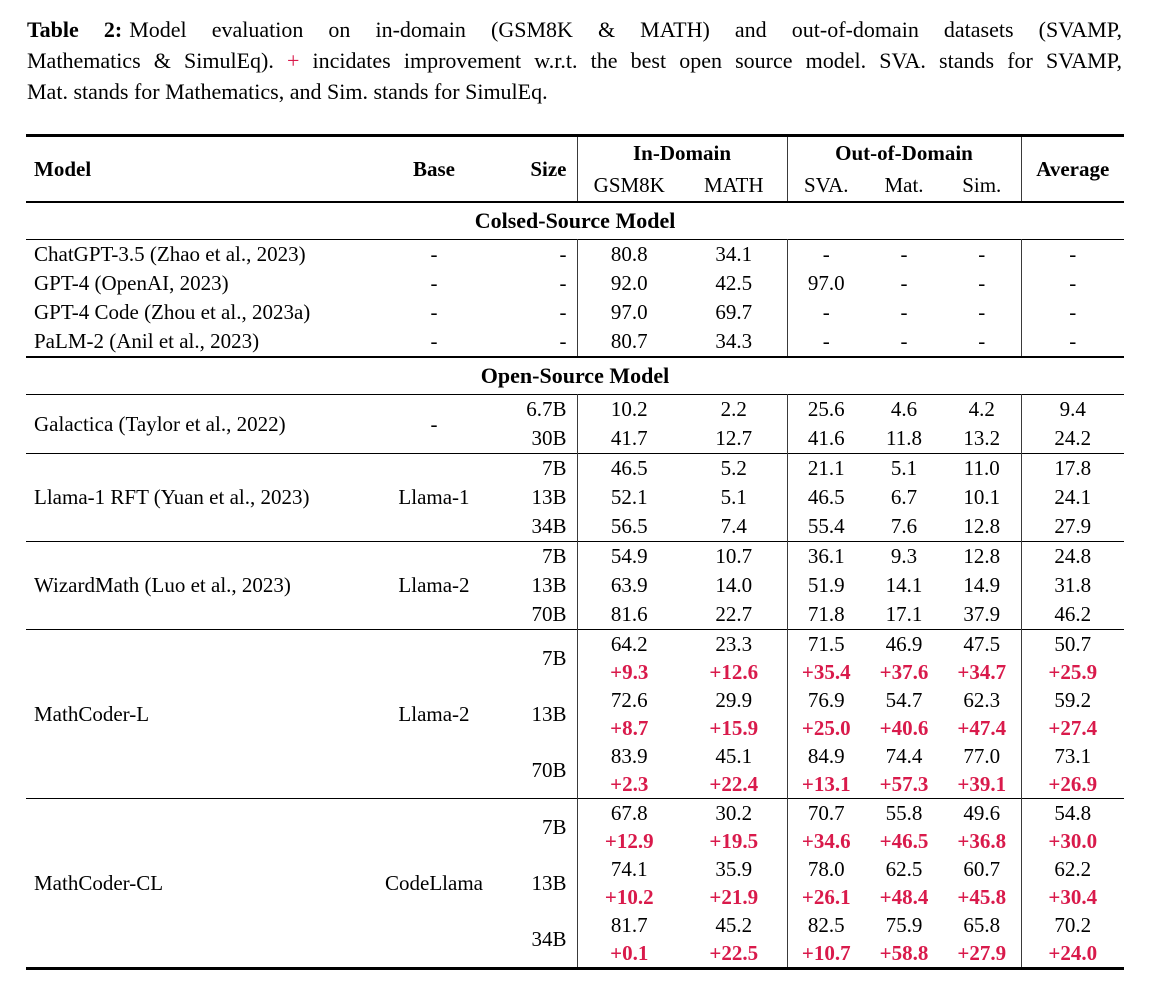 The width and height of the screenshot is (1149, 1004). I want to click on delta-cell: +45.8, so click(982, 896).